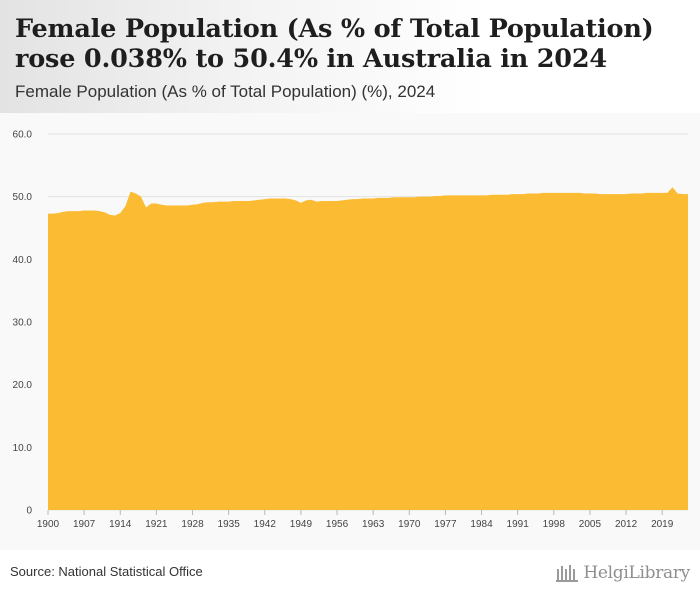  Describe the element at coordinates (265, 524) in the screenshot. I see `x-tick-label: 1942` at that location.